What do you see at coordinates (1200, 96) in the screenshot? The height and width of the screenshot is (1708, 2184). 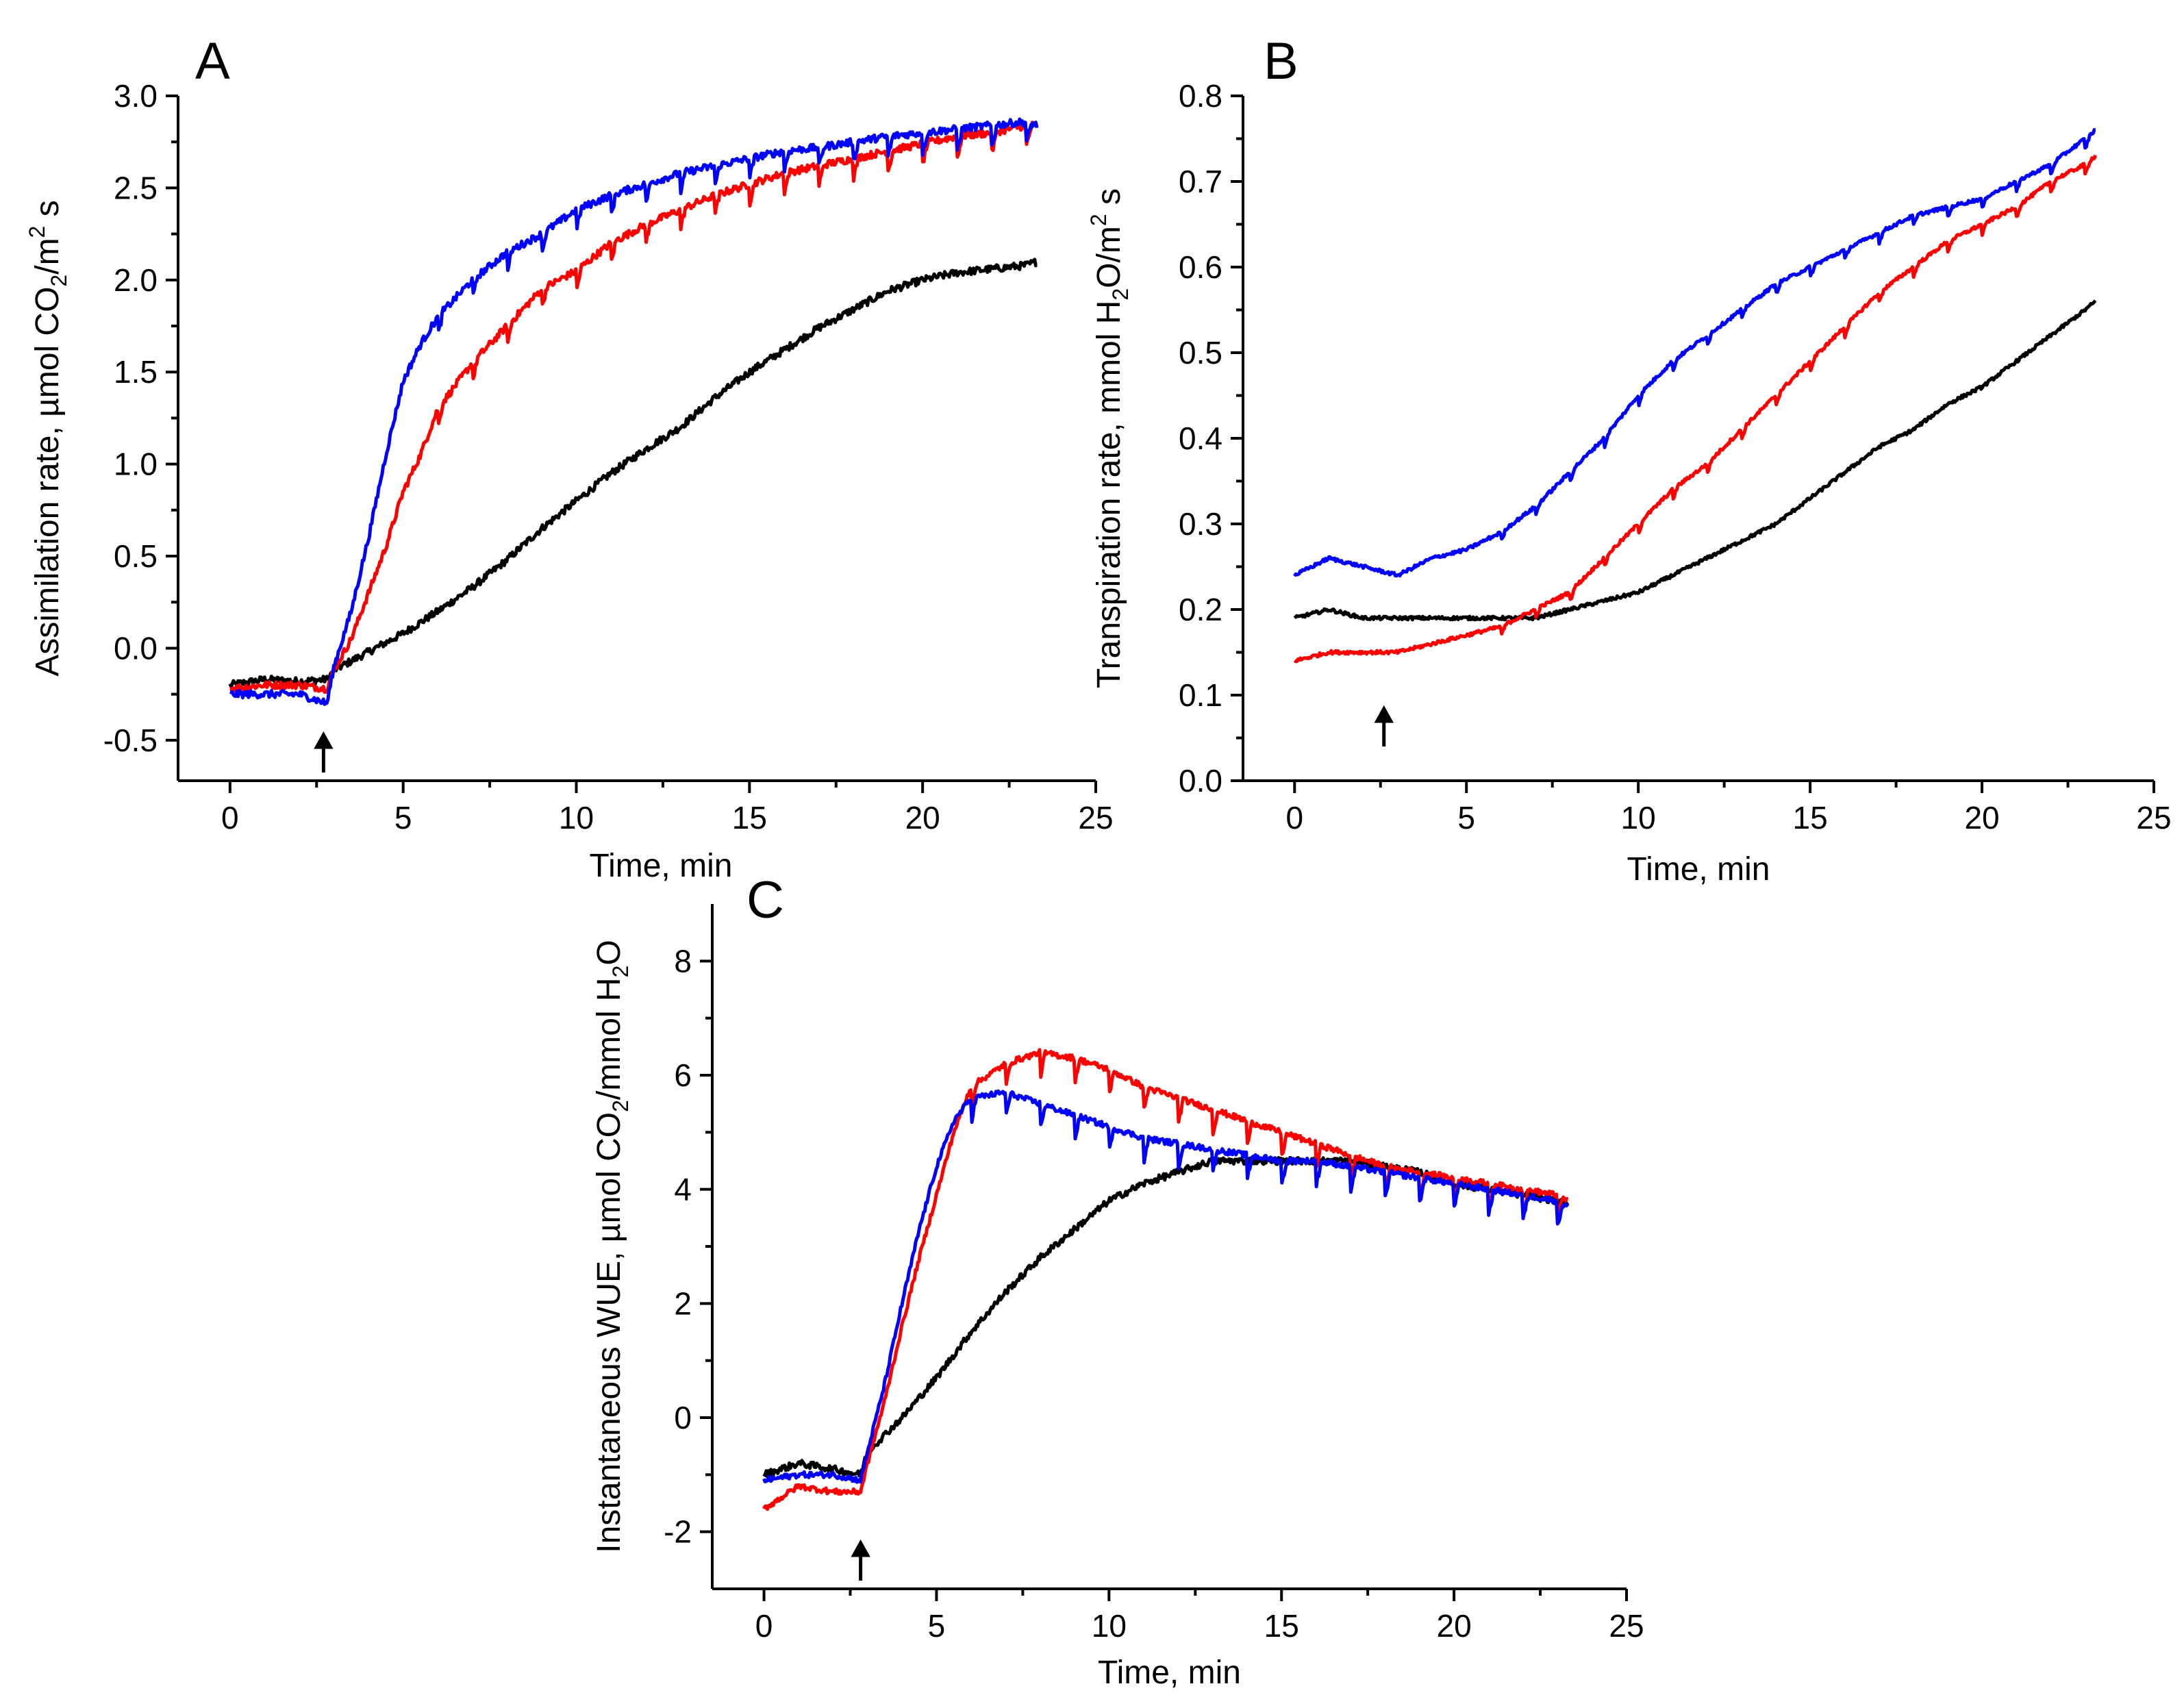 I see `y-tick-label: 0.8` at bounding box center [1200, 96].